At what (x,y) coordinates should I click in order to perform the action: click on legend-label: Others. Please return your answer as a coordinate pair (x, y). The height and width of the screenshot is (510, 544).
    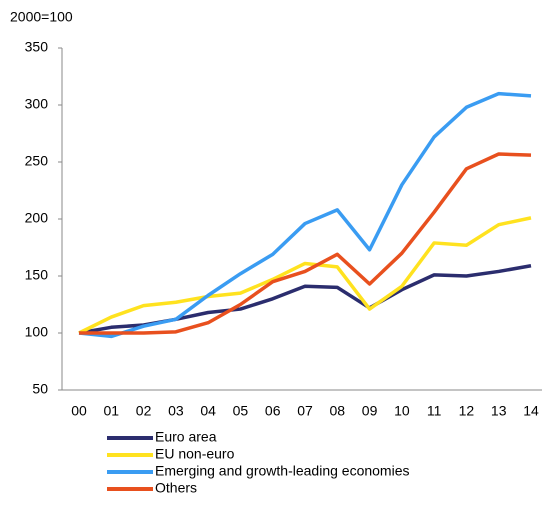
    Looking at the image, I should click on (176, 488).